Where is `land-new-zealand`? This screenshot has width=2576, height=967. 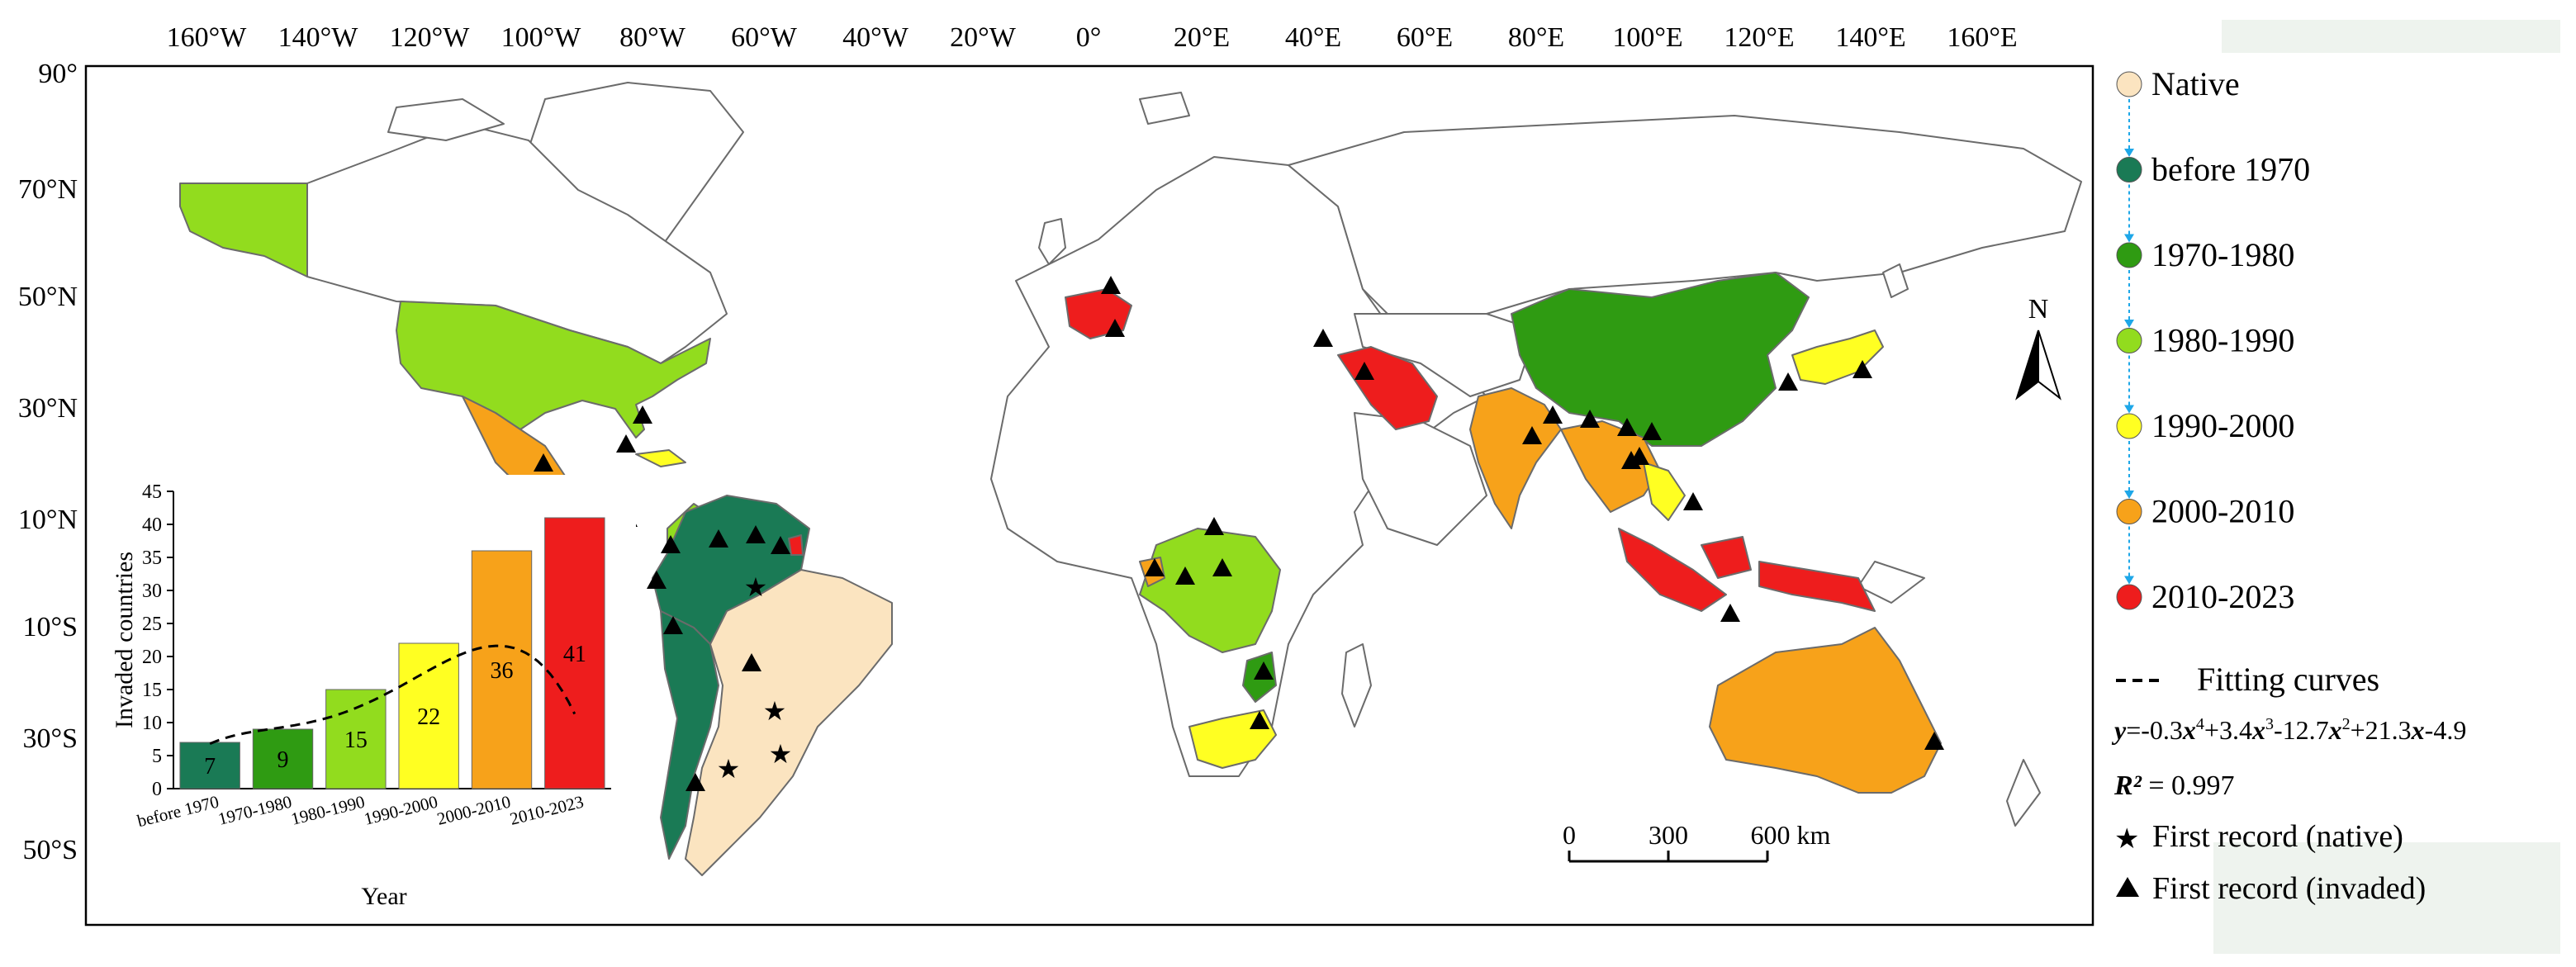 land-new-zealand is located at coordinates (2023, 793).